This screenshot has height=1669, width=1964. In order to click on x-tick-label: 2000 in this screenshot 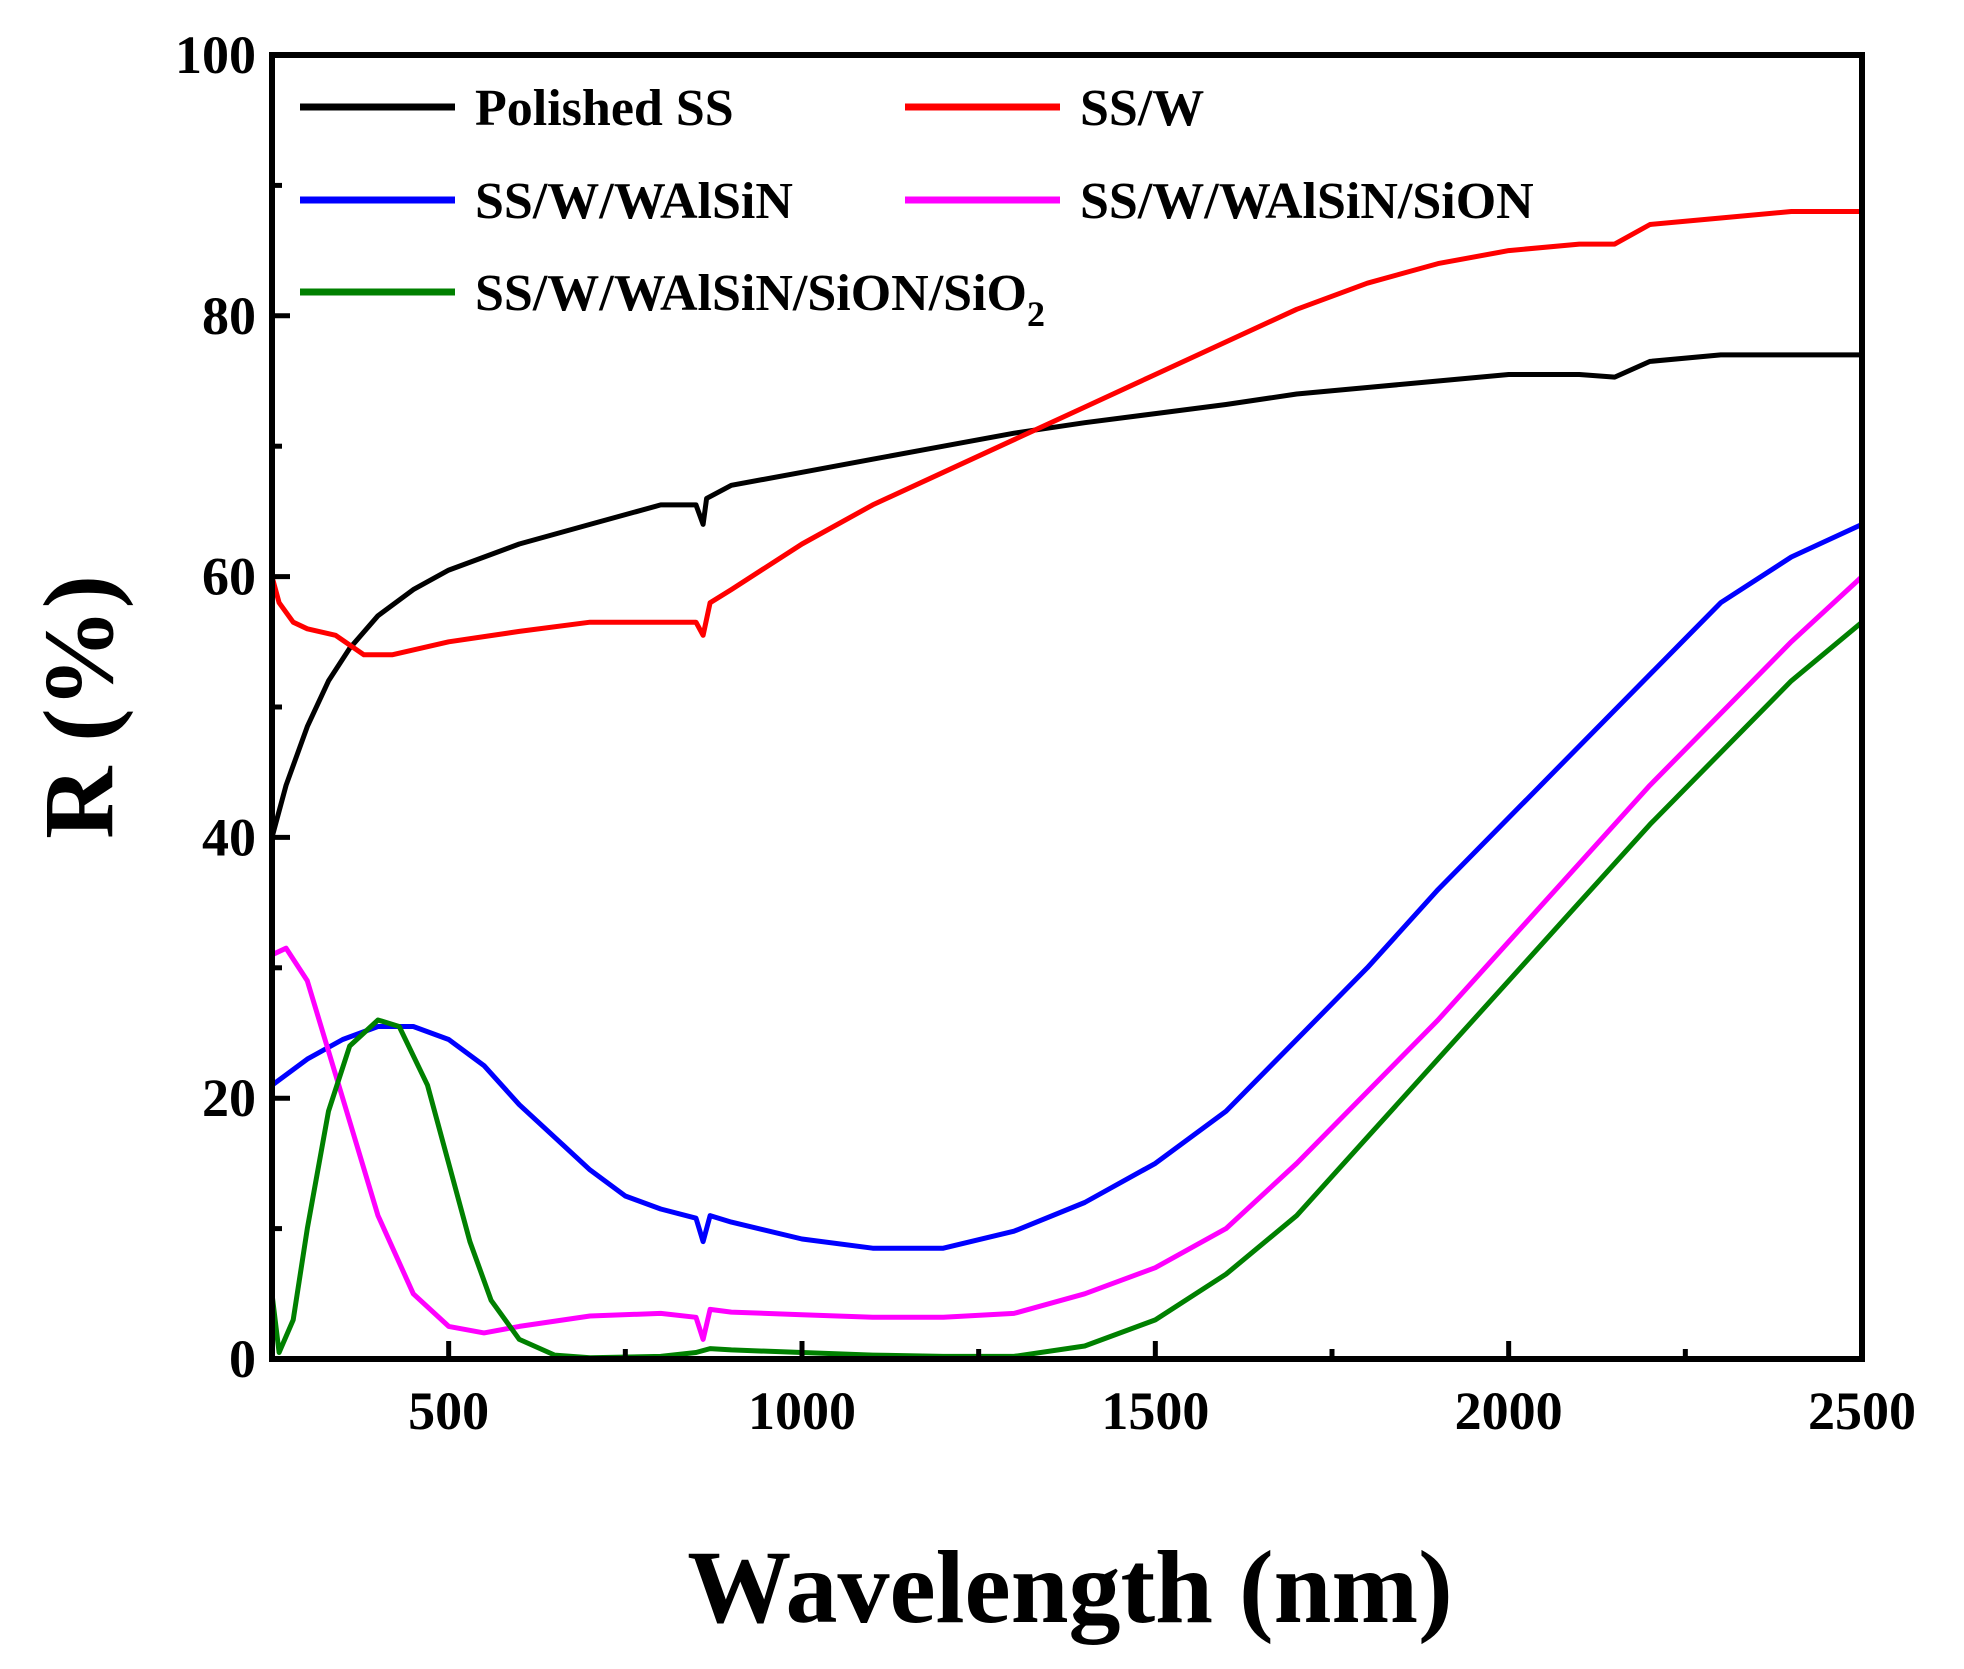, I will do `click(1509, 1411)`.